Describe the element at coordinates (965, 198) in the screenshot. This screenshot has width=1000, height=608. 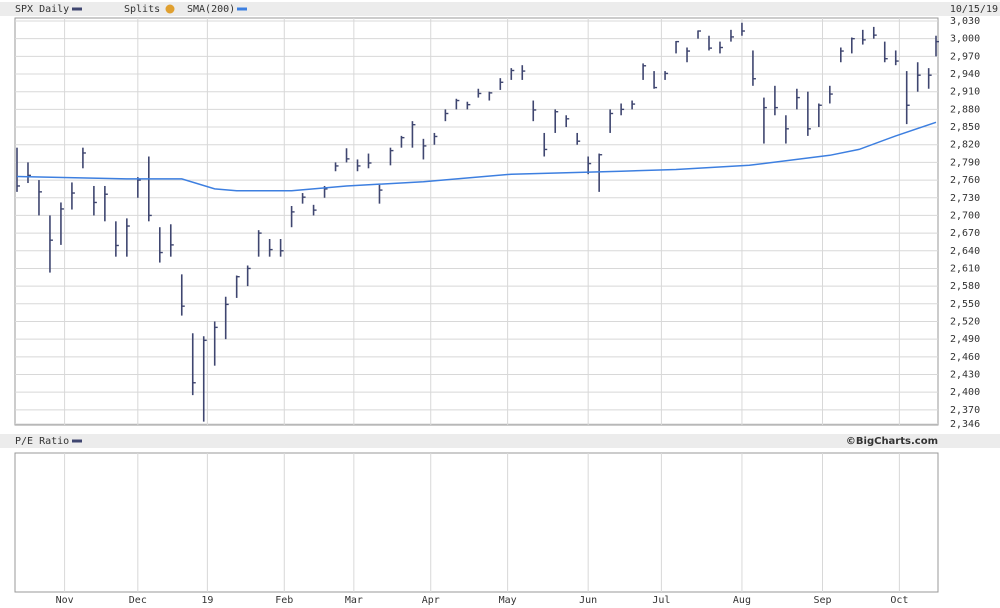
I see `y-tick-label: 2,730` at that location.